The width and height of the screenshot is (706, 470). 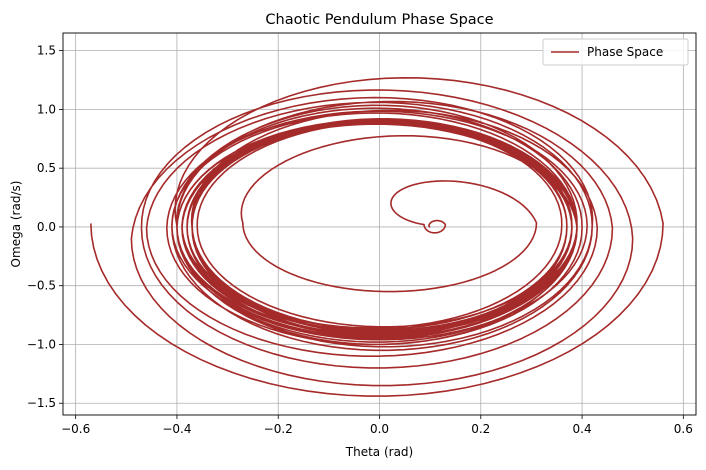 What do you see at coordinates (176, 429) in the screenshot?
I see `x-tick-label: −0.4` at bounding box center [176, 429].